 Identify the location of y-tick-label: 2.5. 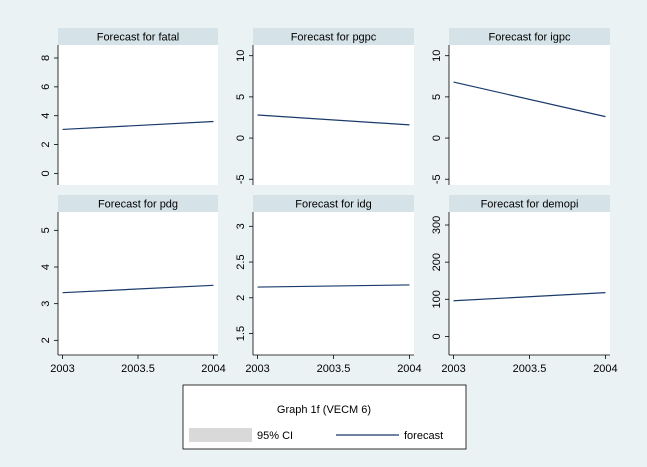
(241, 261).